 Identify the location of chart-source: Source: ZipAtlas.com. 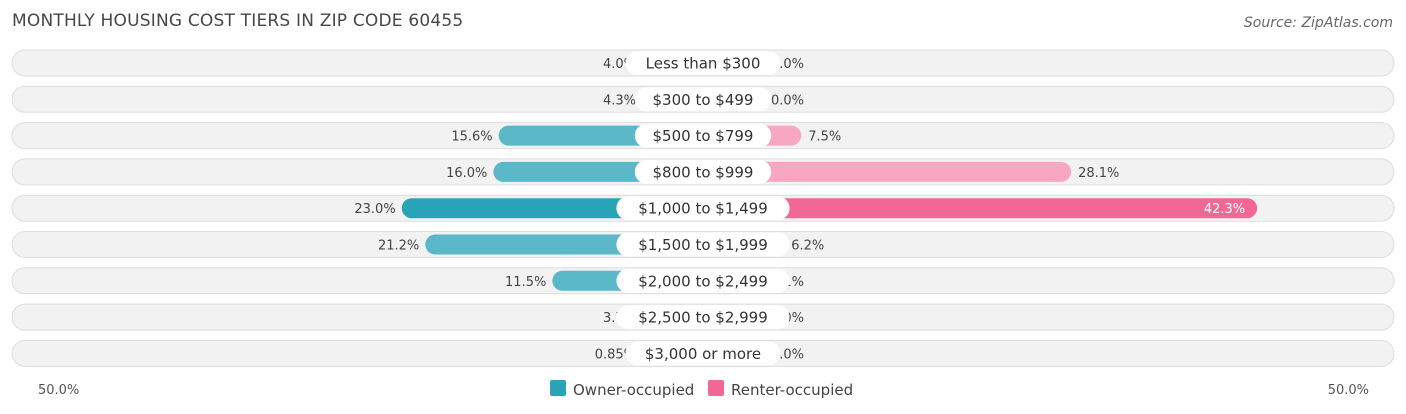
(1318, 23).